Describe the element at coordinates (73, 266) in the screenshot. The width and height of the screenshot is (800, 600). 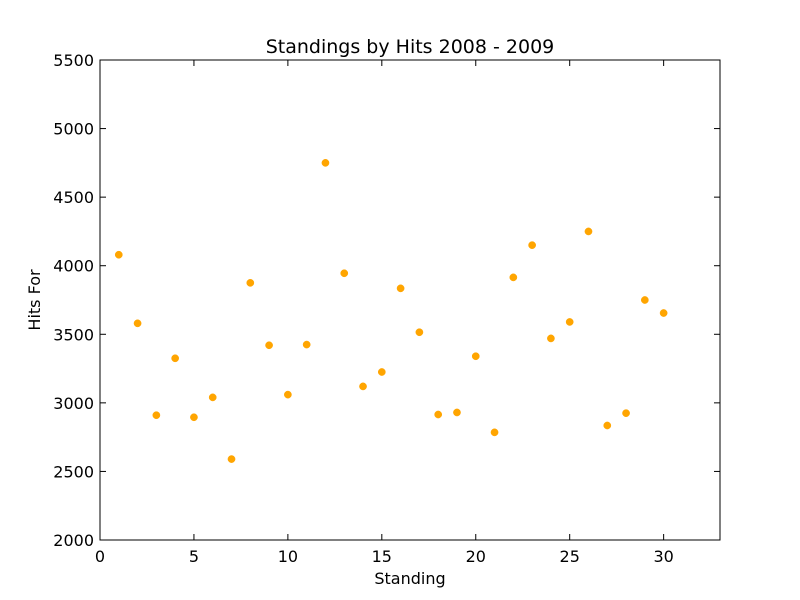
I see `y-tick-label: 4000` at that location.